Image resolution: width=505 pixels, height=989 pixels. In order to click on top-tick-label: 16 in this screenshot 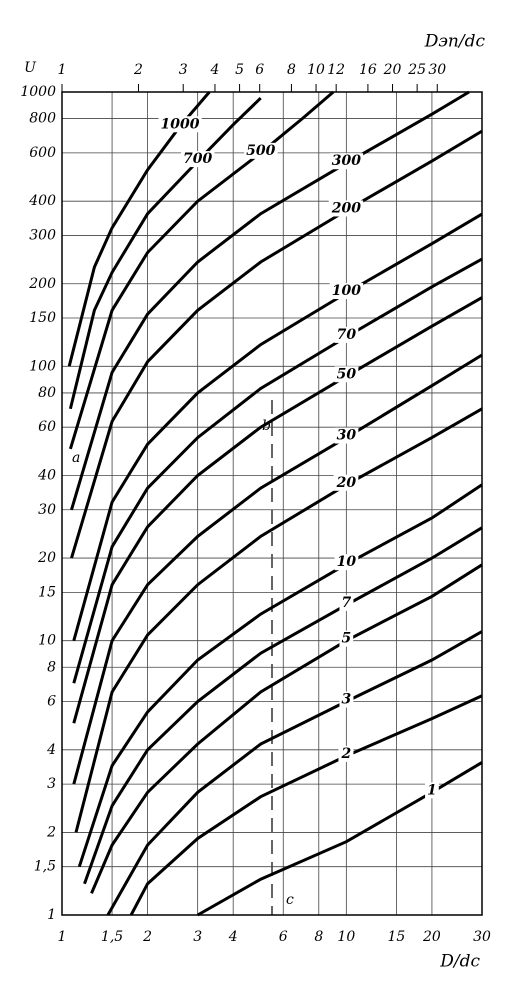, I will do `click(368, 70)`.